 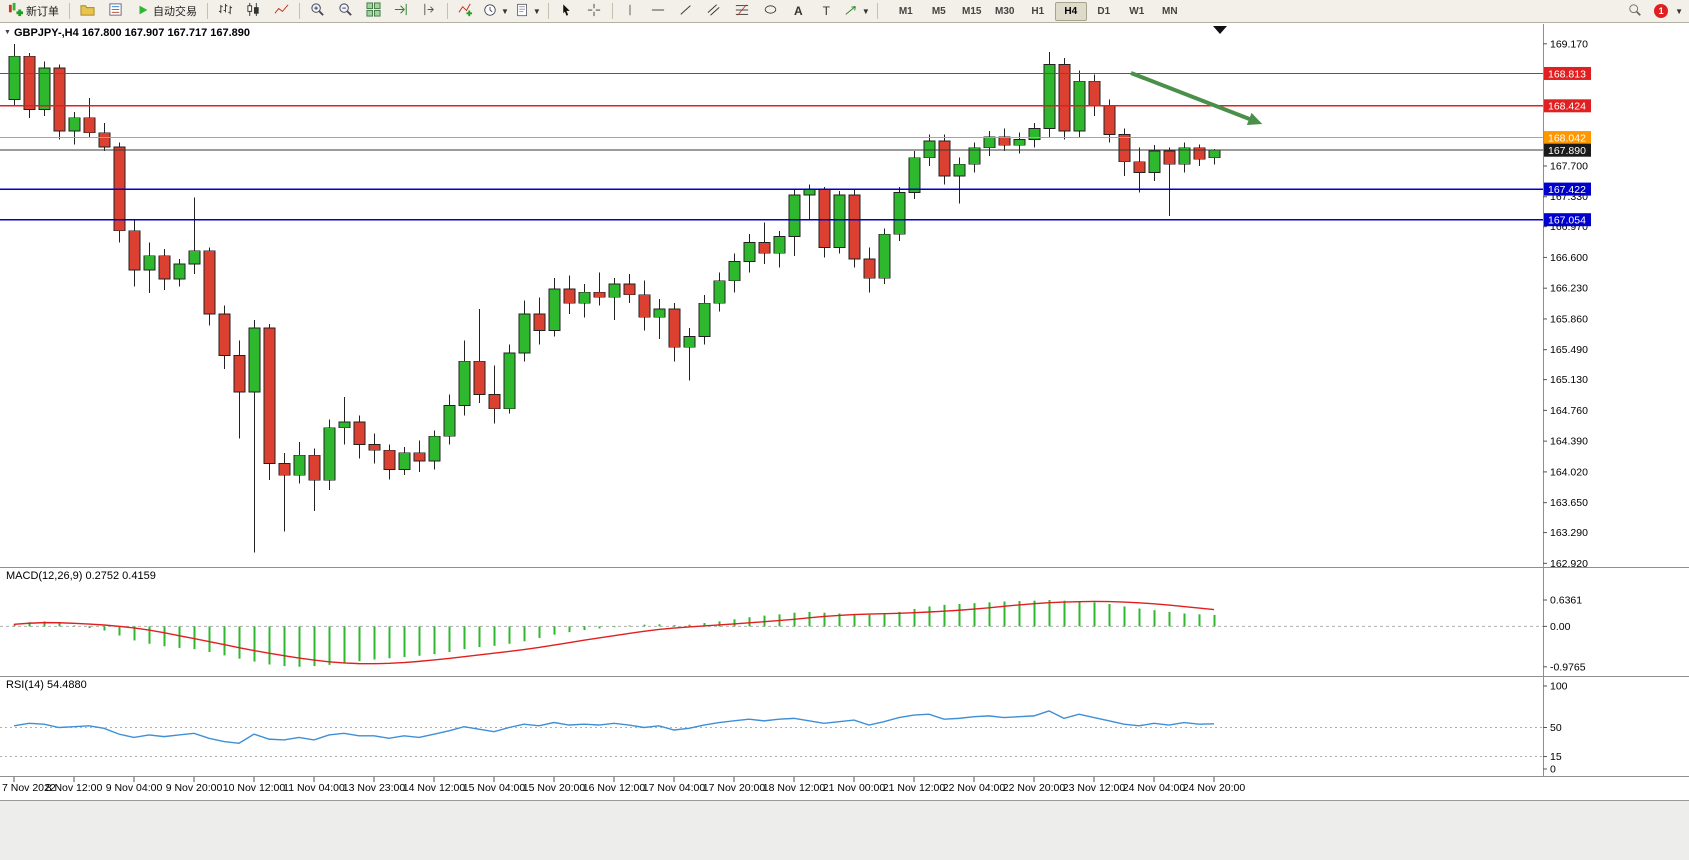 What do you see at coordinates (1556, 757) in the screenshot?
I see `svg-text: 15` at bounding box center [1556, 757].